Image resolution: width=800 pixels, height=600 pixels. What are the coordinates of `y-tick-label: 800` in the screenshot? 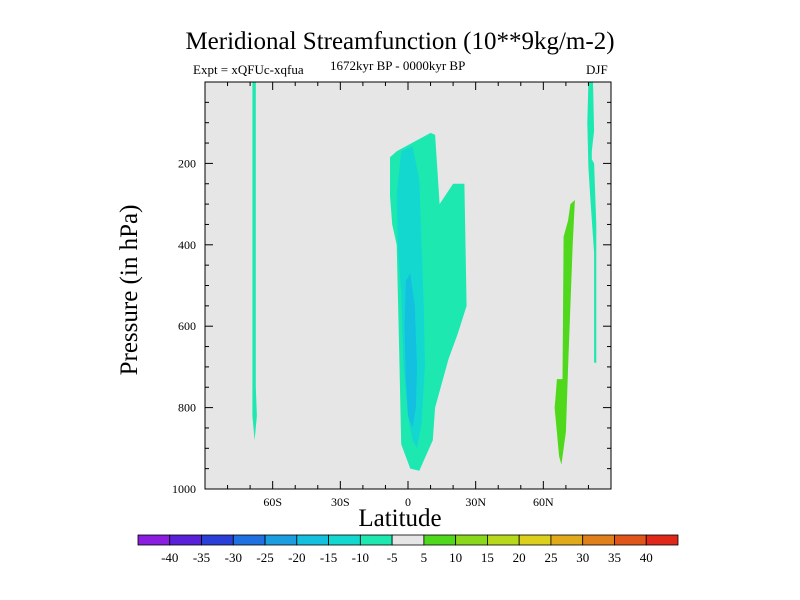 It's located at (187, 408).